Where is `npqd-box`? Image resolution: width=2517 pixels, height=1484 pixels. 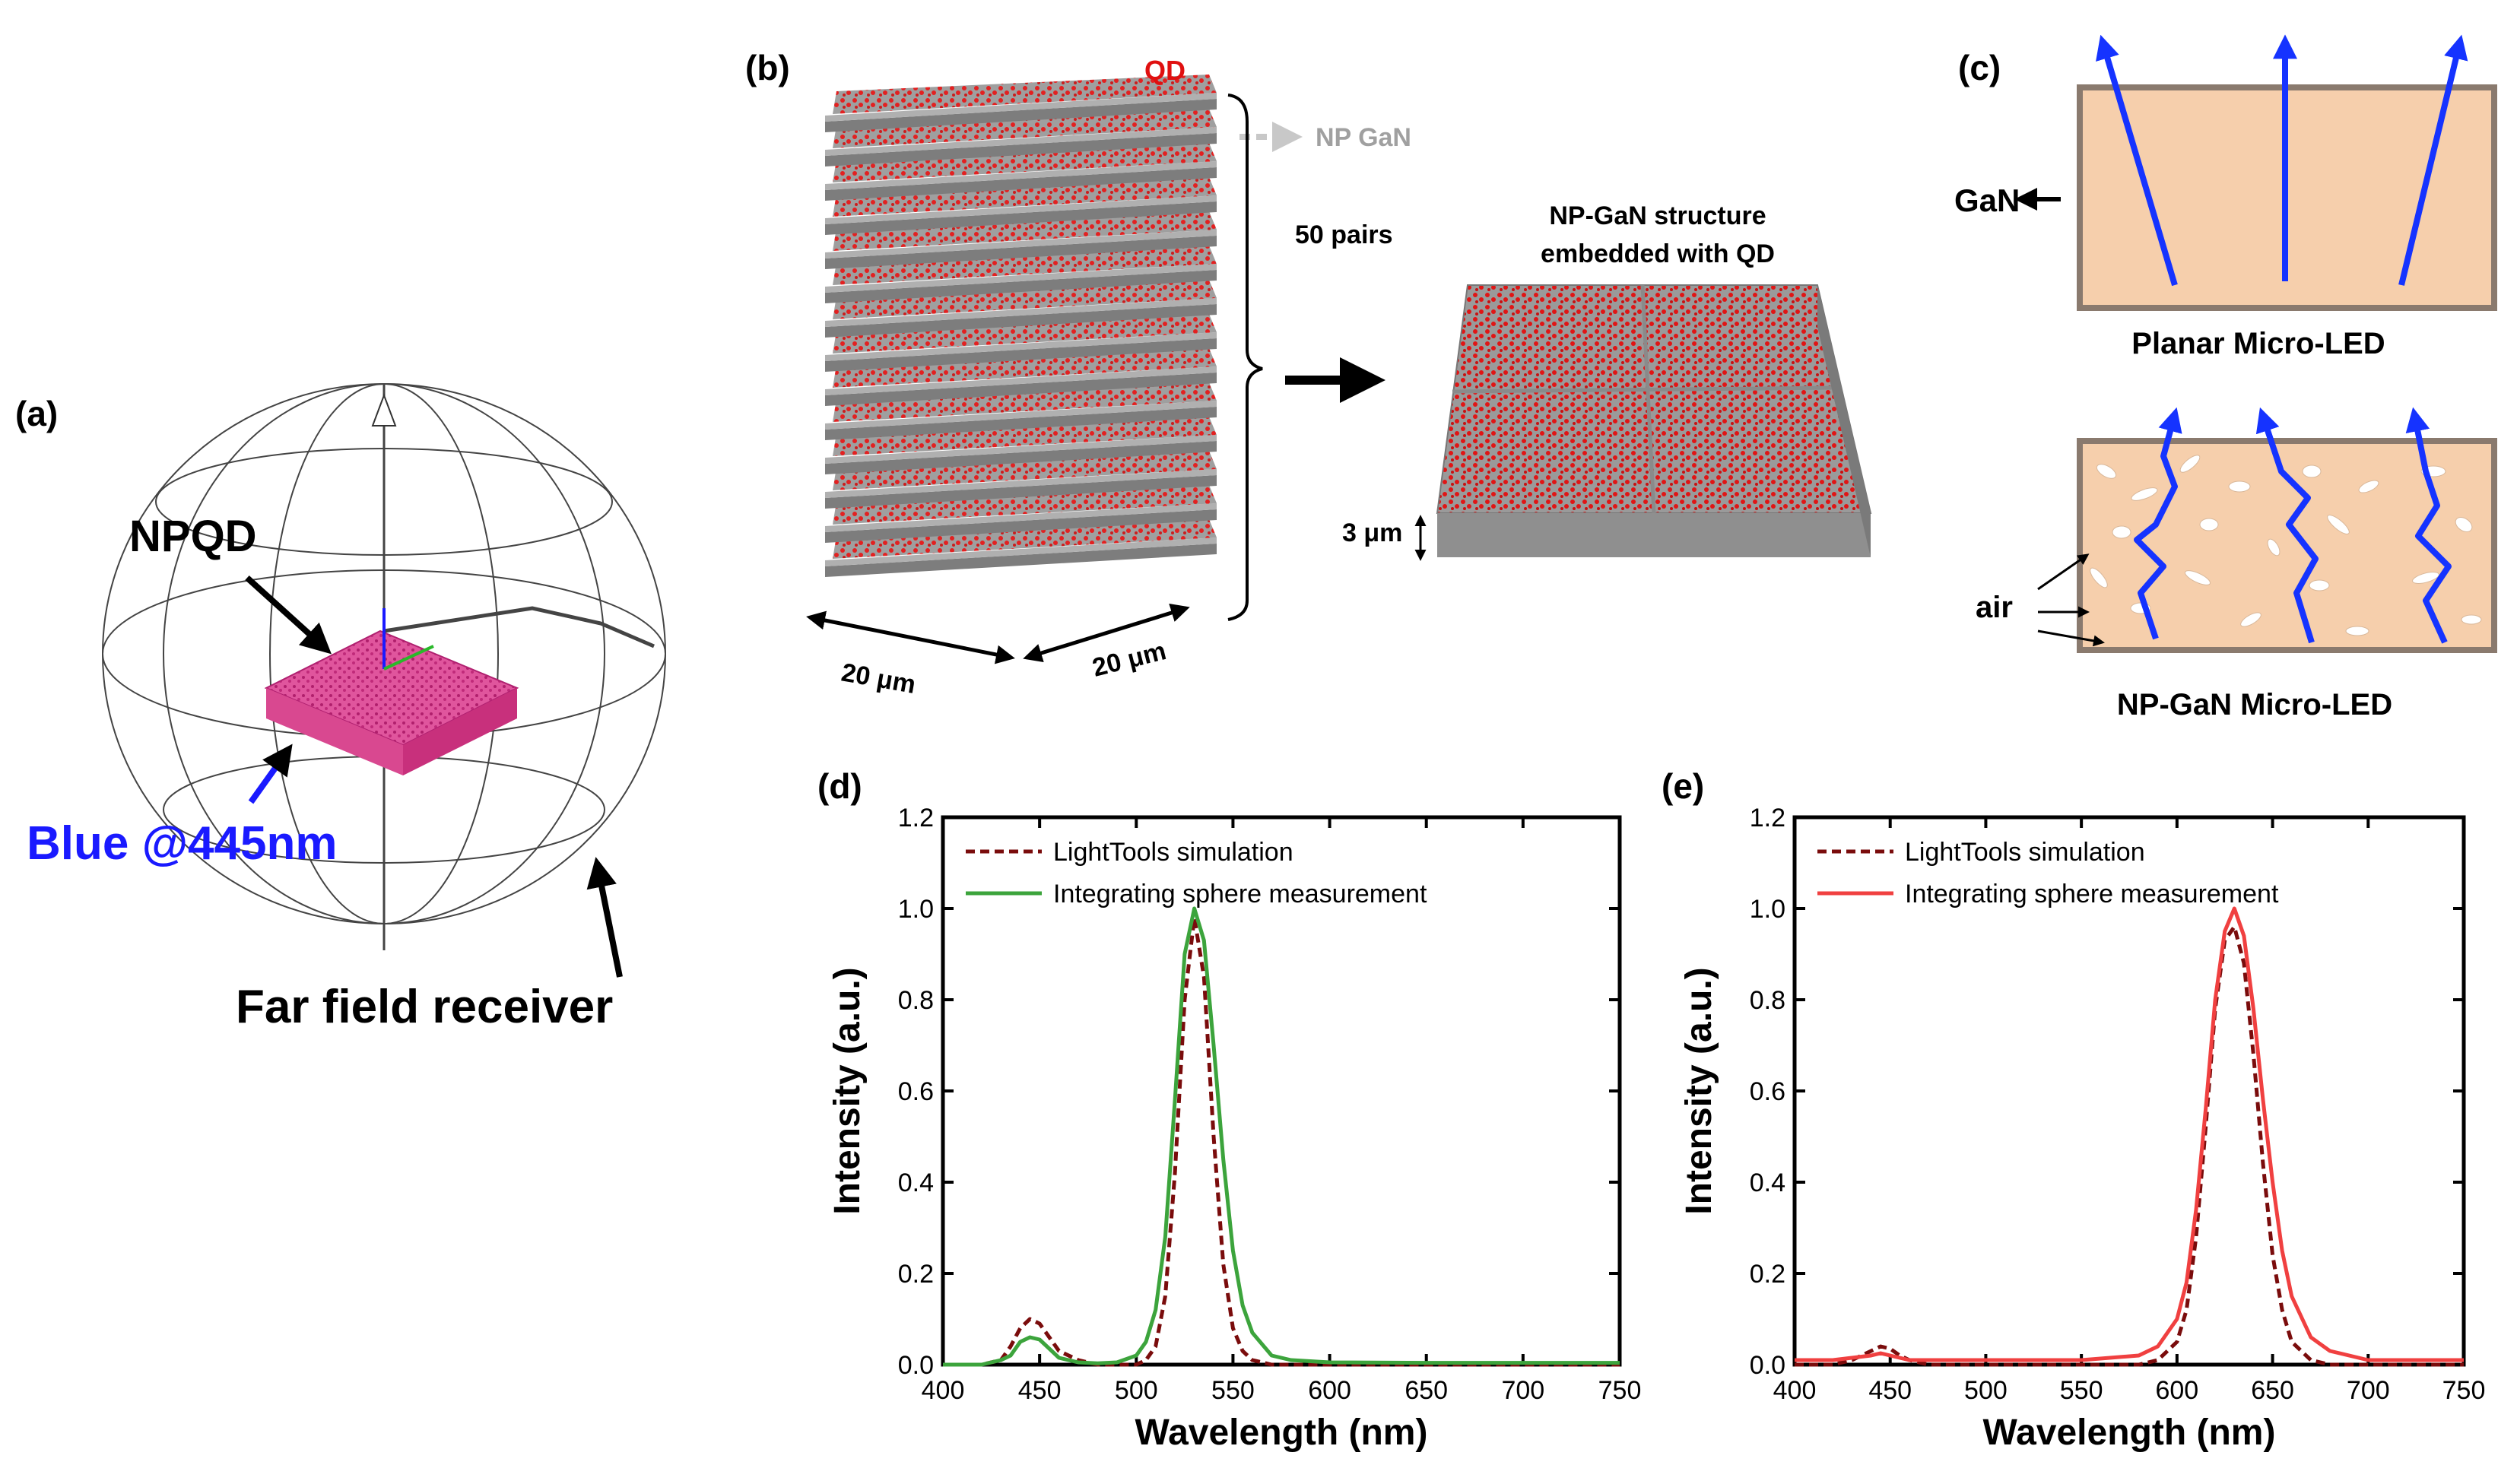
npqd-box is located at coordinates (391, 702).